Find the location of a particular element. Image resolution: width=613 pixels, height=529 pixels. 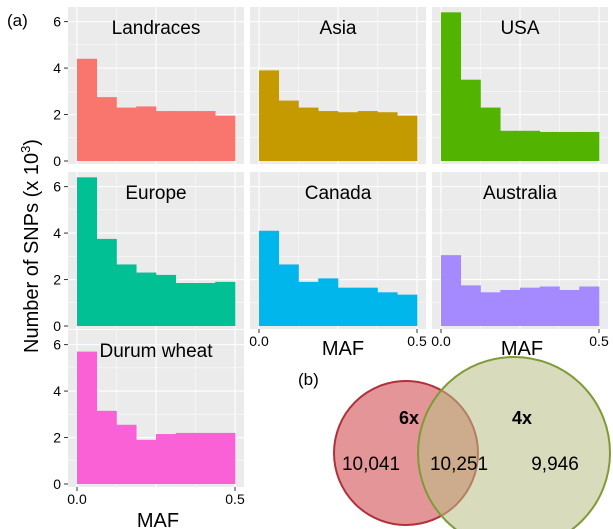

y-axis-label-superscript: 3 is located at coordinates (25, 149).